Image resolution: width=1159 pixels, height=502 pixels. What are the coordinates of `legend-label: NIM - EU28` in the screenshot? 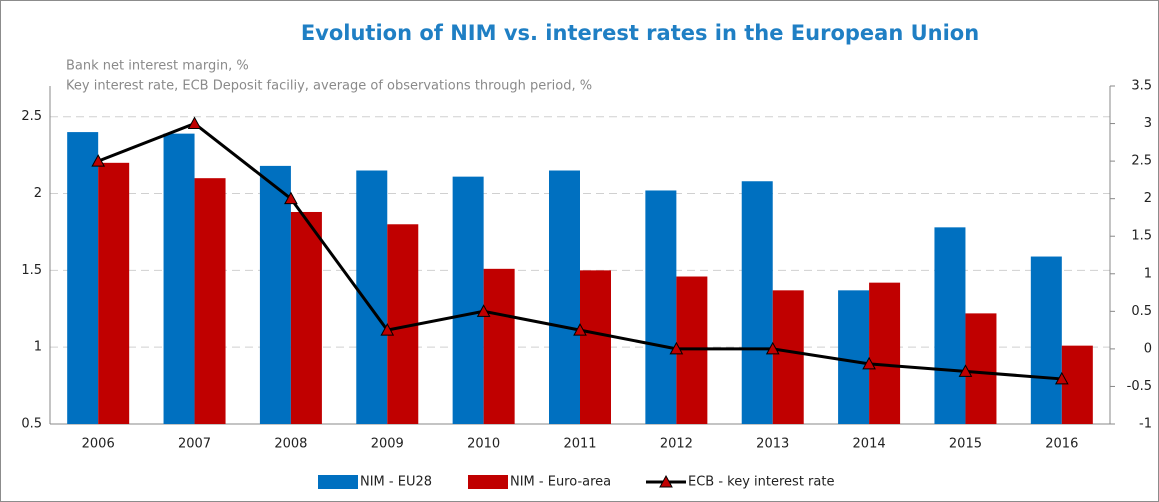 It's located at (396, 482).